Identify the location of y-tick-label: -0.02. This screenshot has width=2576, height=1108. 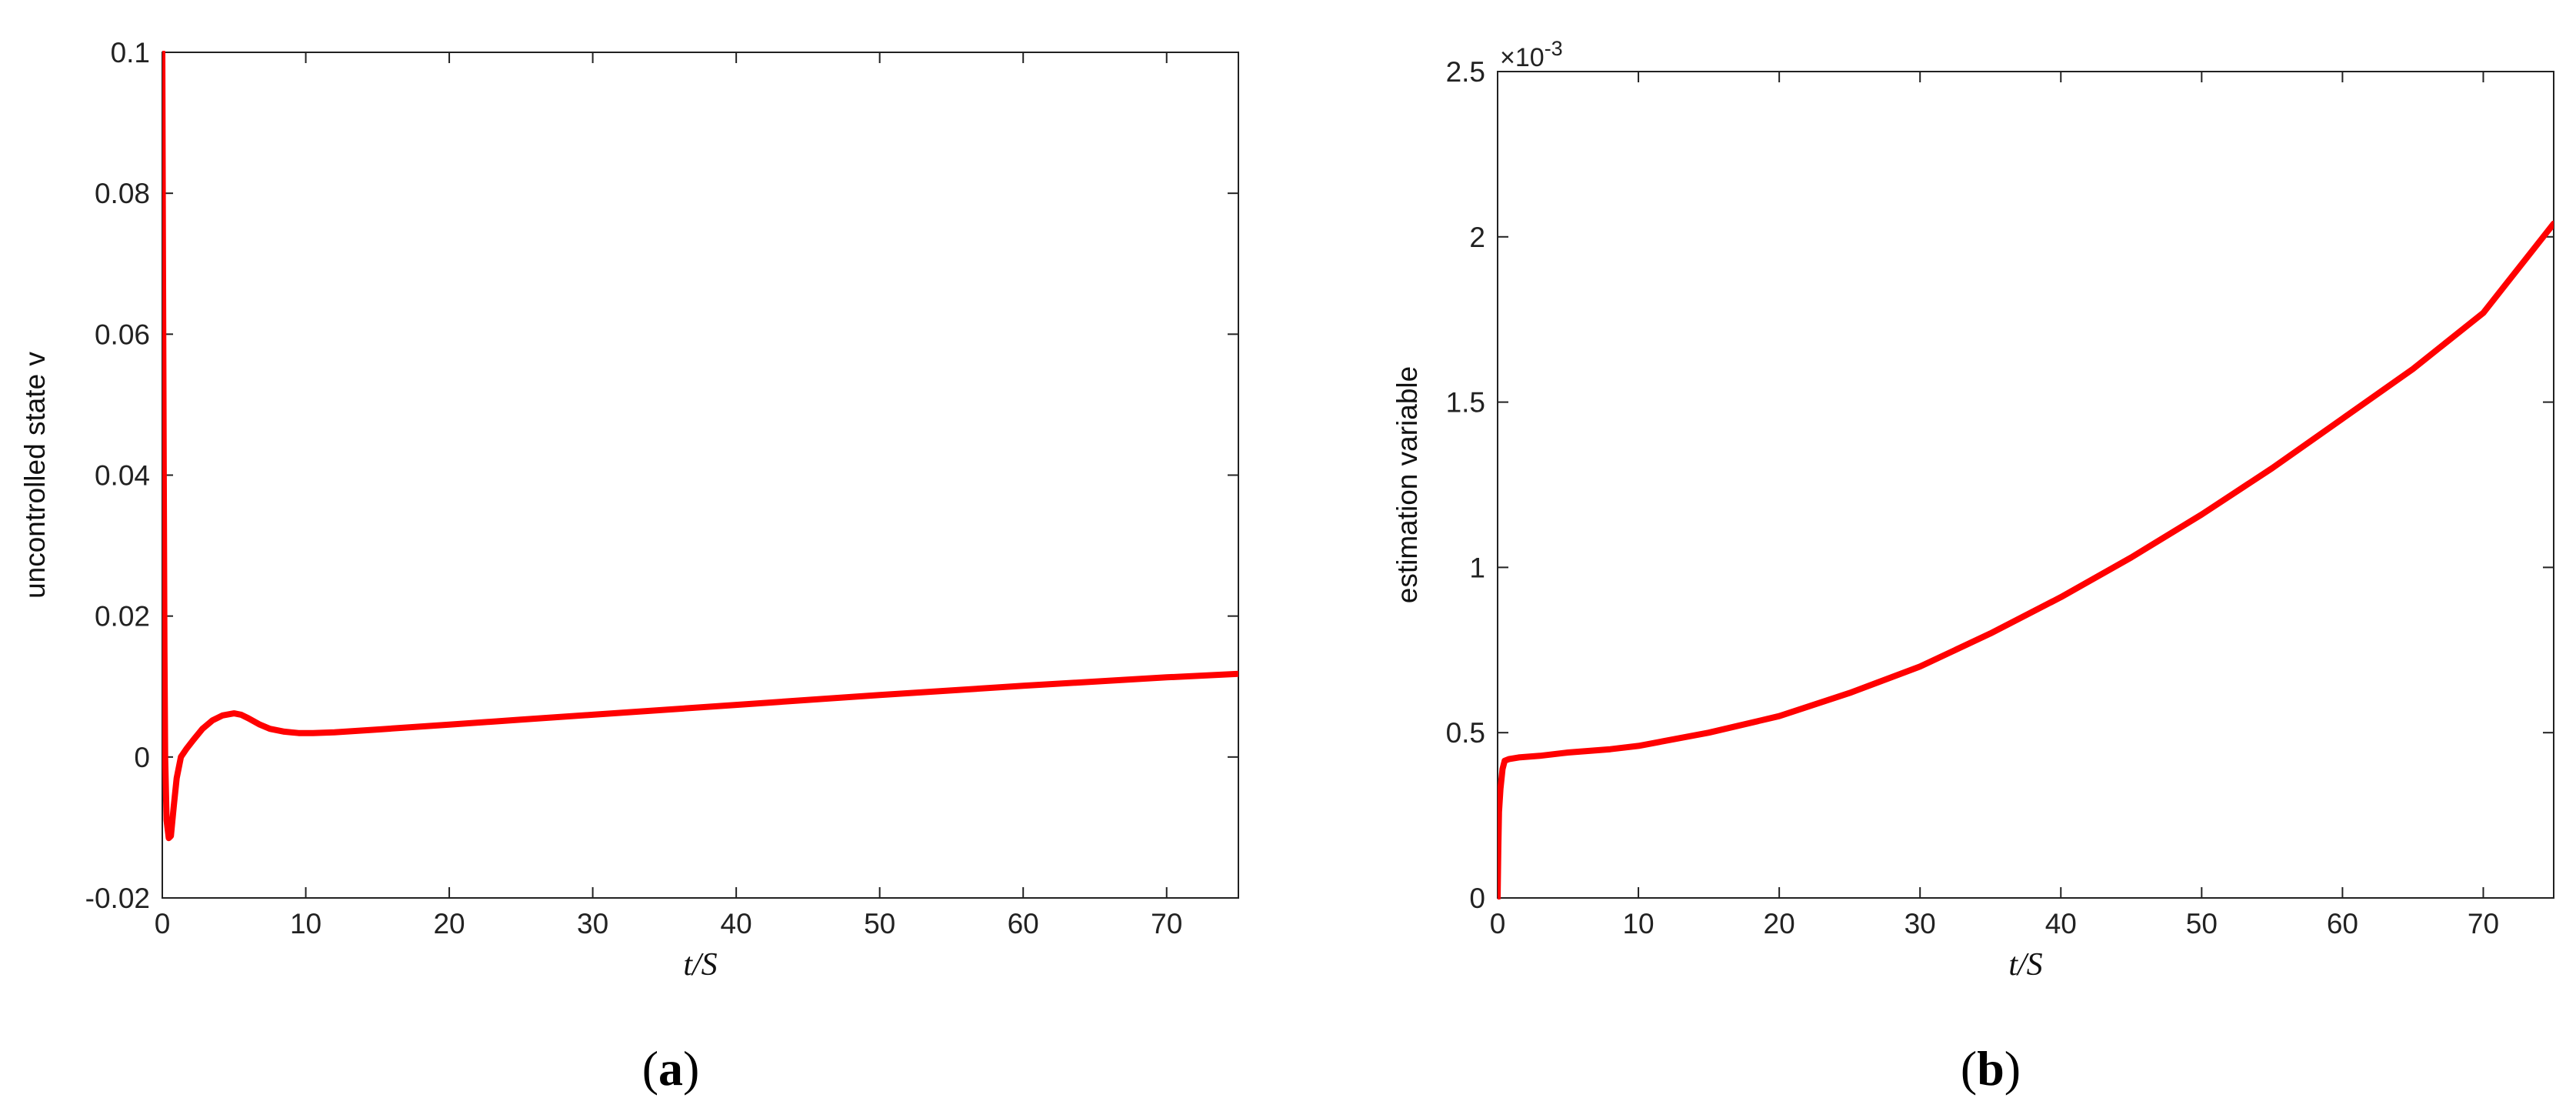
(117, 898).